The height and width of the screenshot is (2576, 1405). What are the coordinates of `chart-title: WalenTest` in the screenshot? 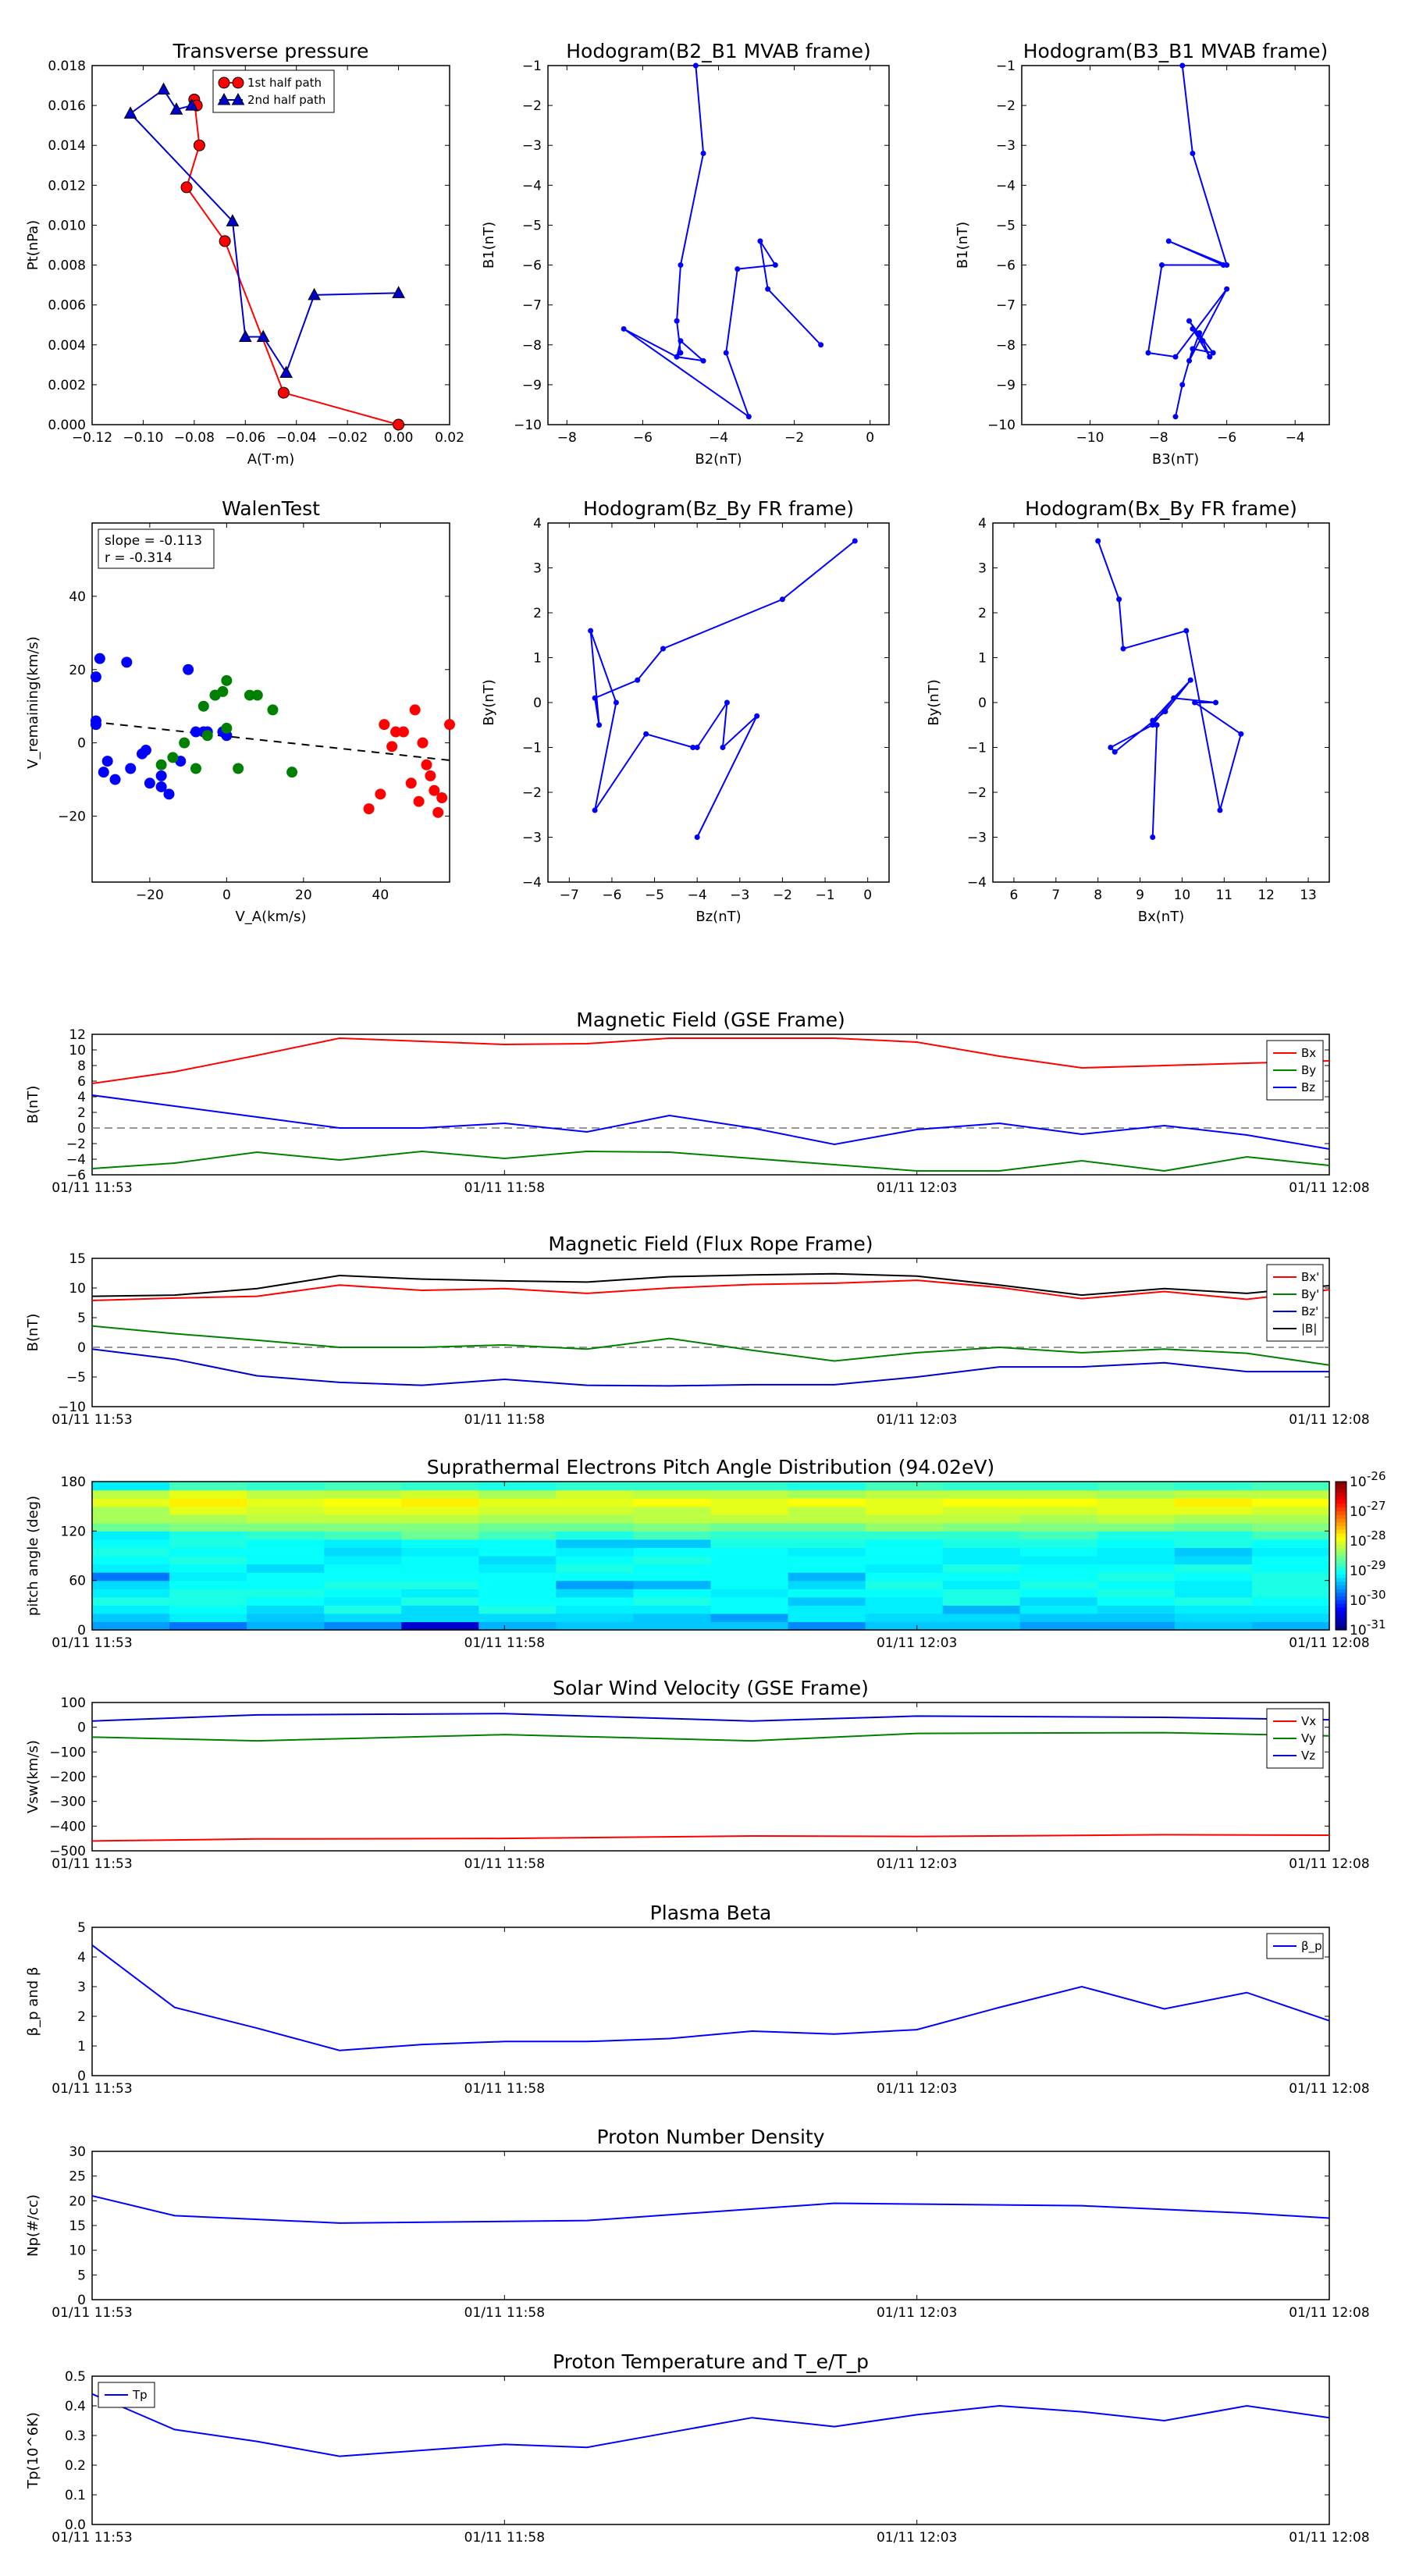 It's located at (271, 508).